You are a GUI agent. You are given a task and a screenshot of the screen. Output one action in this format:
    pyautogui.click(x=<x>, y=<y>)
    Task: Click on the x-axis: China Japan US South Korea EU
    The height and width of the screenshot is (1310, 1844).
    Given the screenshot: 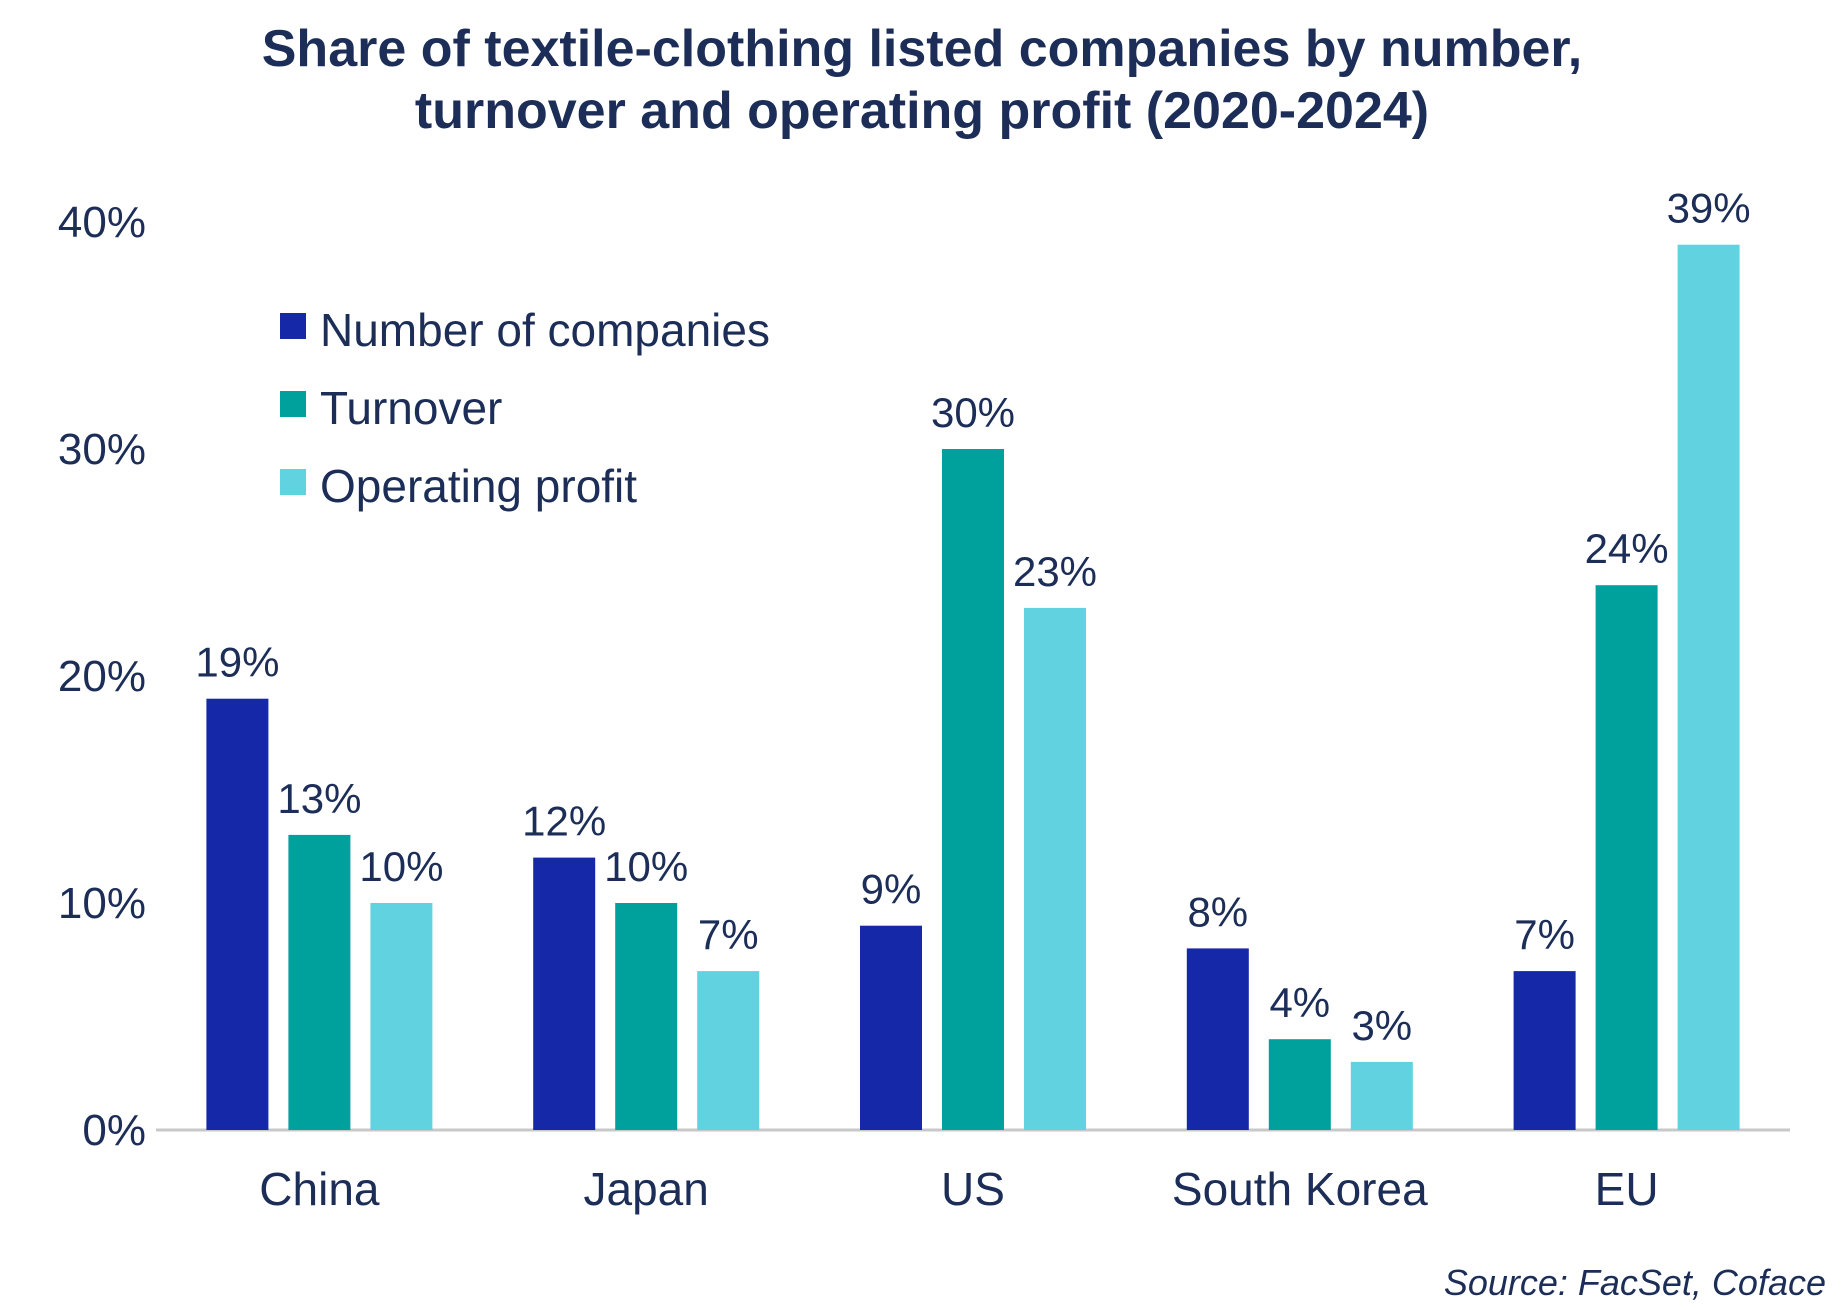 What is the action you would take?
    pyautogui.click(x=958, y=1189)
    